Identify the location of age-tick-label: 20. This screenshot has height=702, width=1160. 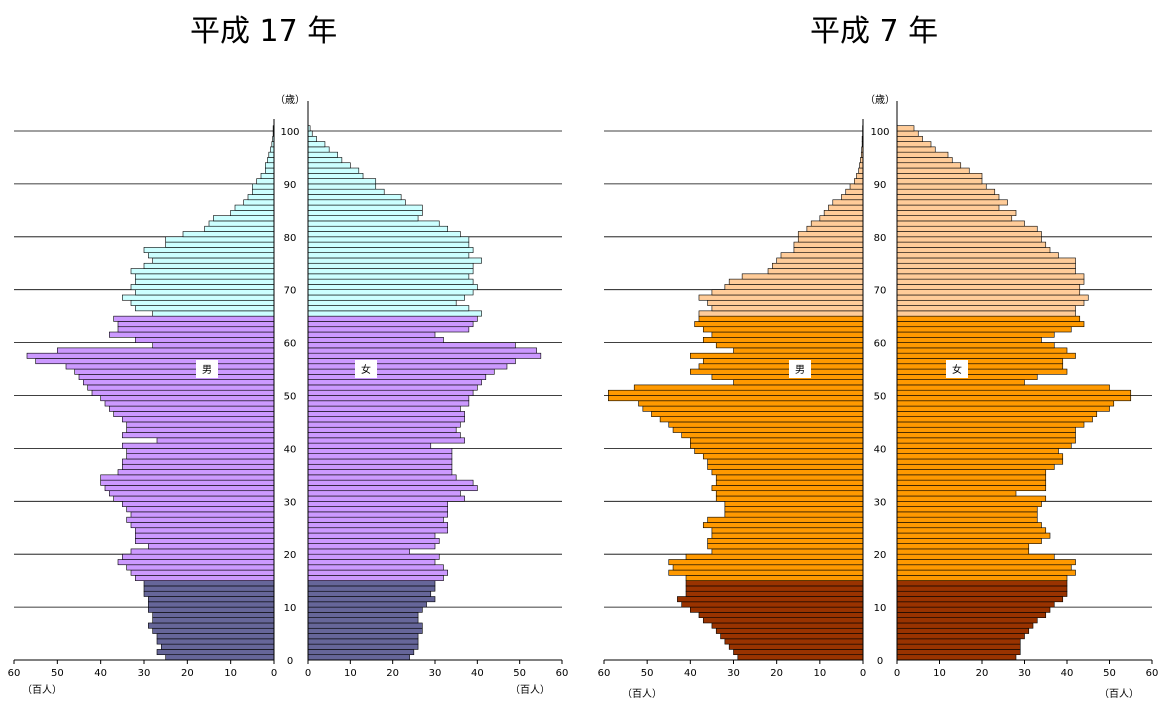
(290, 555).